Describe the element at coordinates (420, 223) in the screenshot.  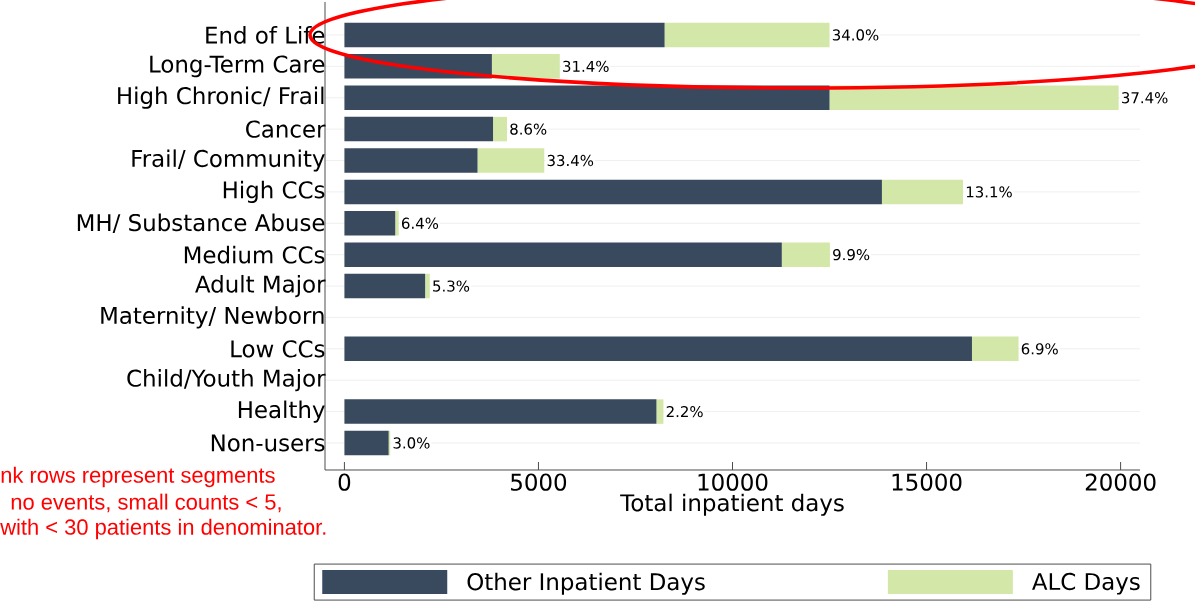
I see `annotation: 6.4%` at that location.